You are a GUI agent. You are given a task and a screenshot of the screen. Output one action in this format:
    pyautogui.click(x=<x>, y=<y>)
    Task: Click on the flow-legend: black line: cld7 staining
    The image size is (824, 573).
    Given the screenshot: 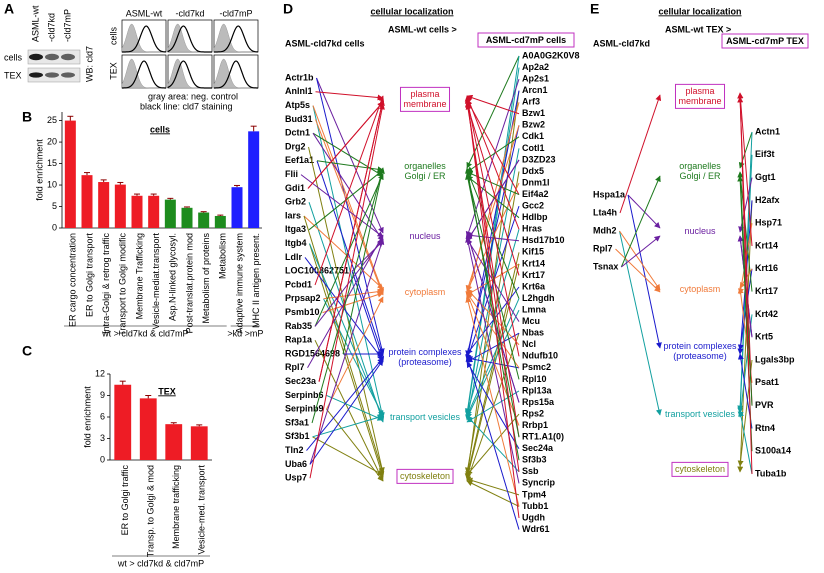 What is the action you would take?
    pyautogui.click(x=186, y=106)
    